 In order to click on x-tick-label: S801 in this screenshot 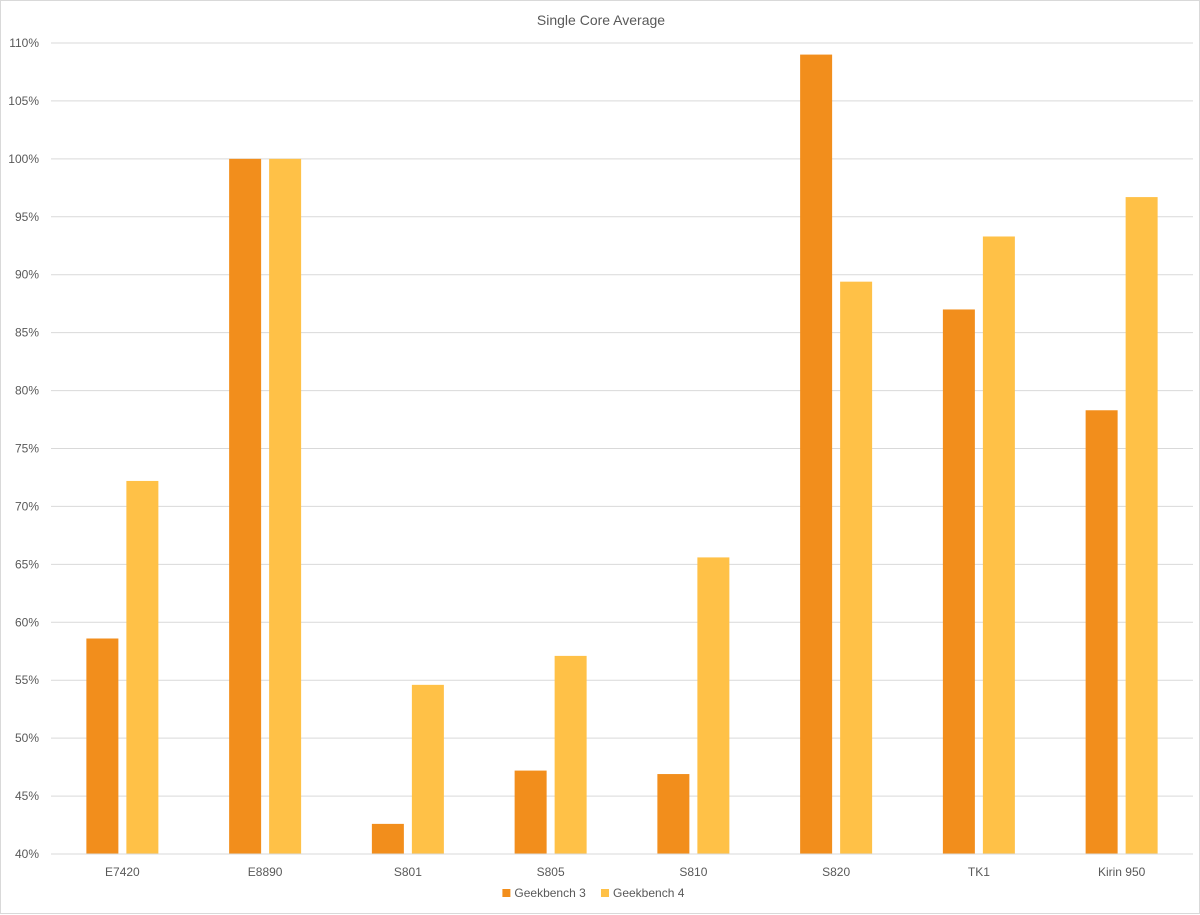, I will do `click(408, 872)`.